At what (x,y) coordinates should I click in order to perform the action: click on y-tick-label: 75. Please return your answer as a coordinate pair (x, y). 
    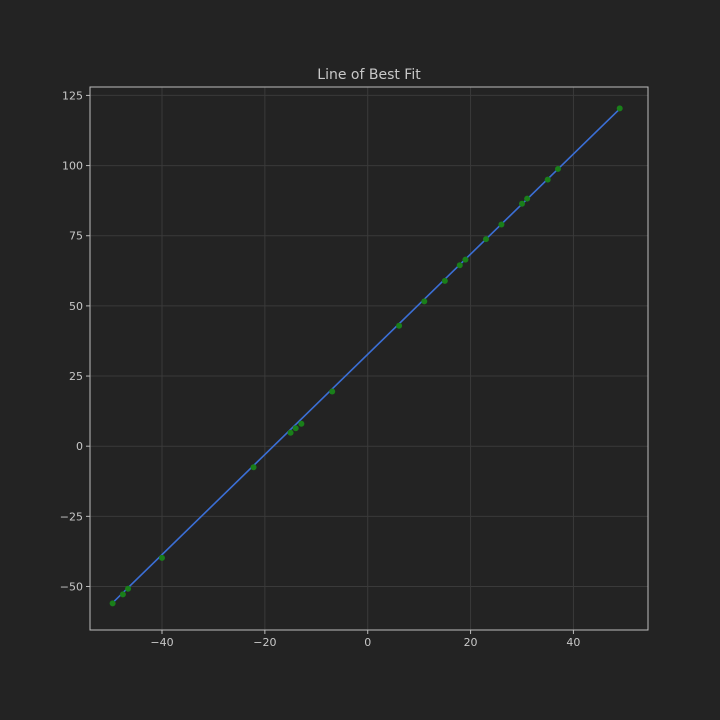
    Looking at the image, I should click on (76, 236).